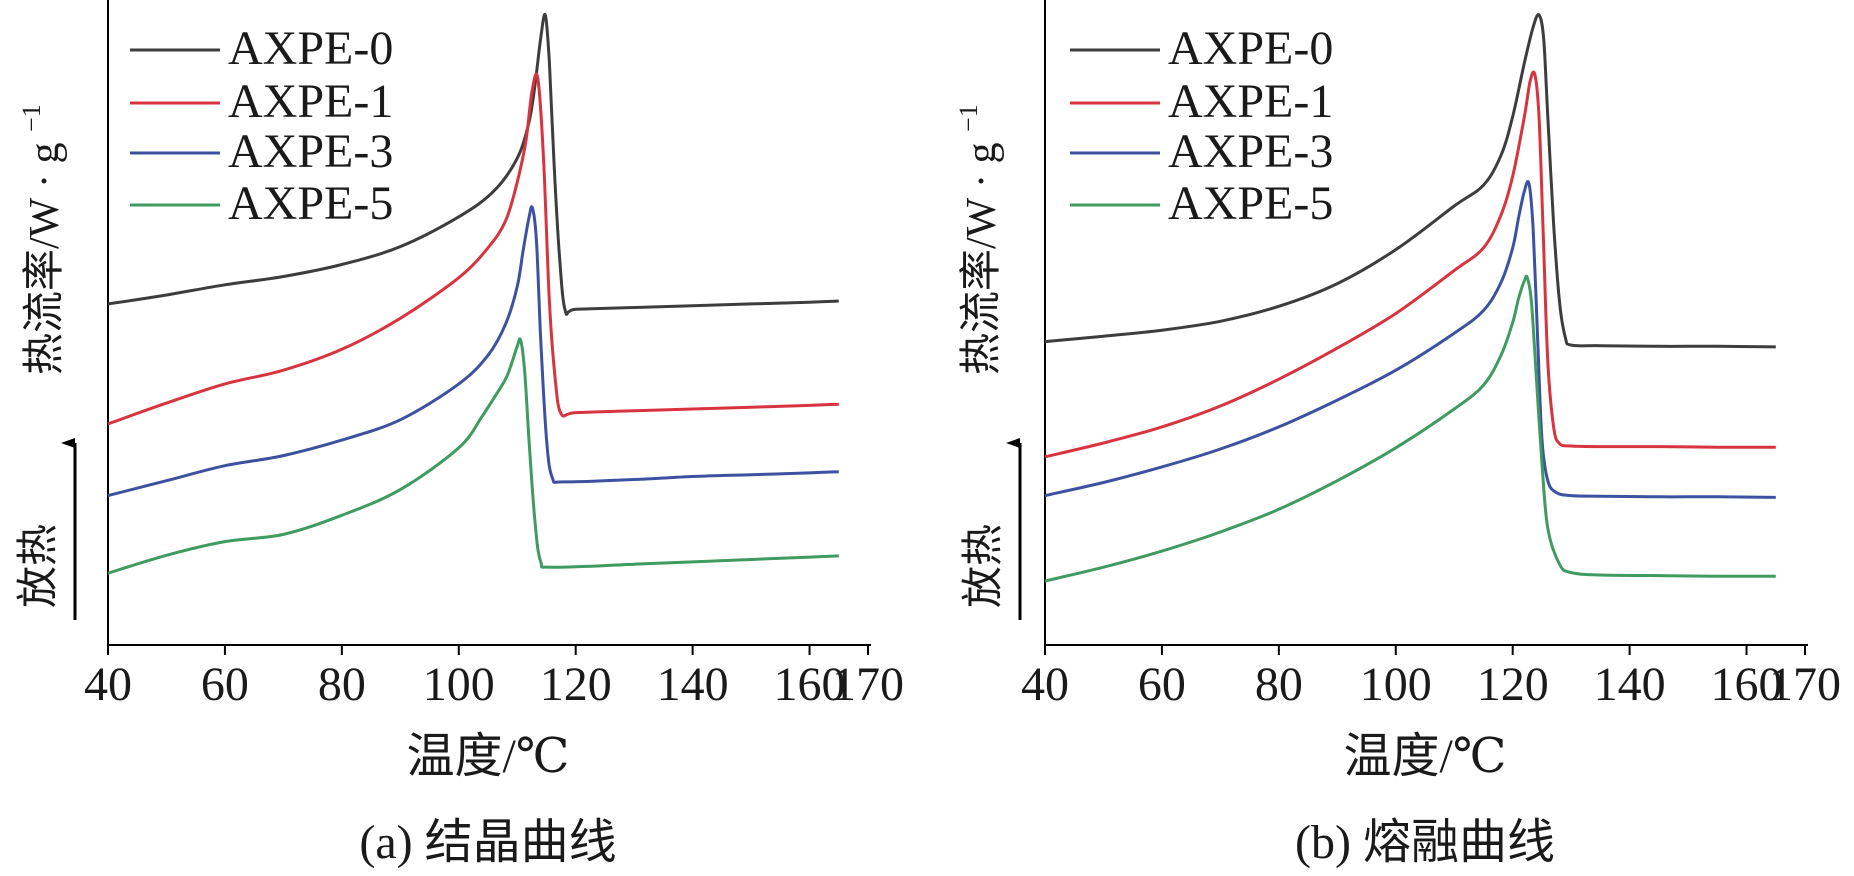 The image size is (1854, 876). What do you see at coordinates (968, 118) in the screenshot?
I see `y-axis-title-sup-b: −1` at bounding box center [968, 118].